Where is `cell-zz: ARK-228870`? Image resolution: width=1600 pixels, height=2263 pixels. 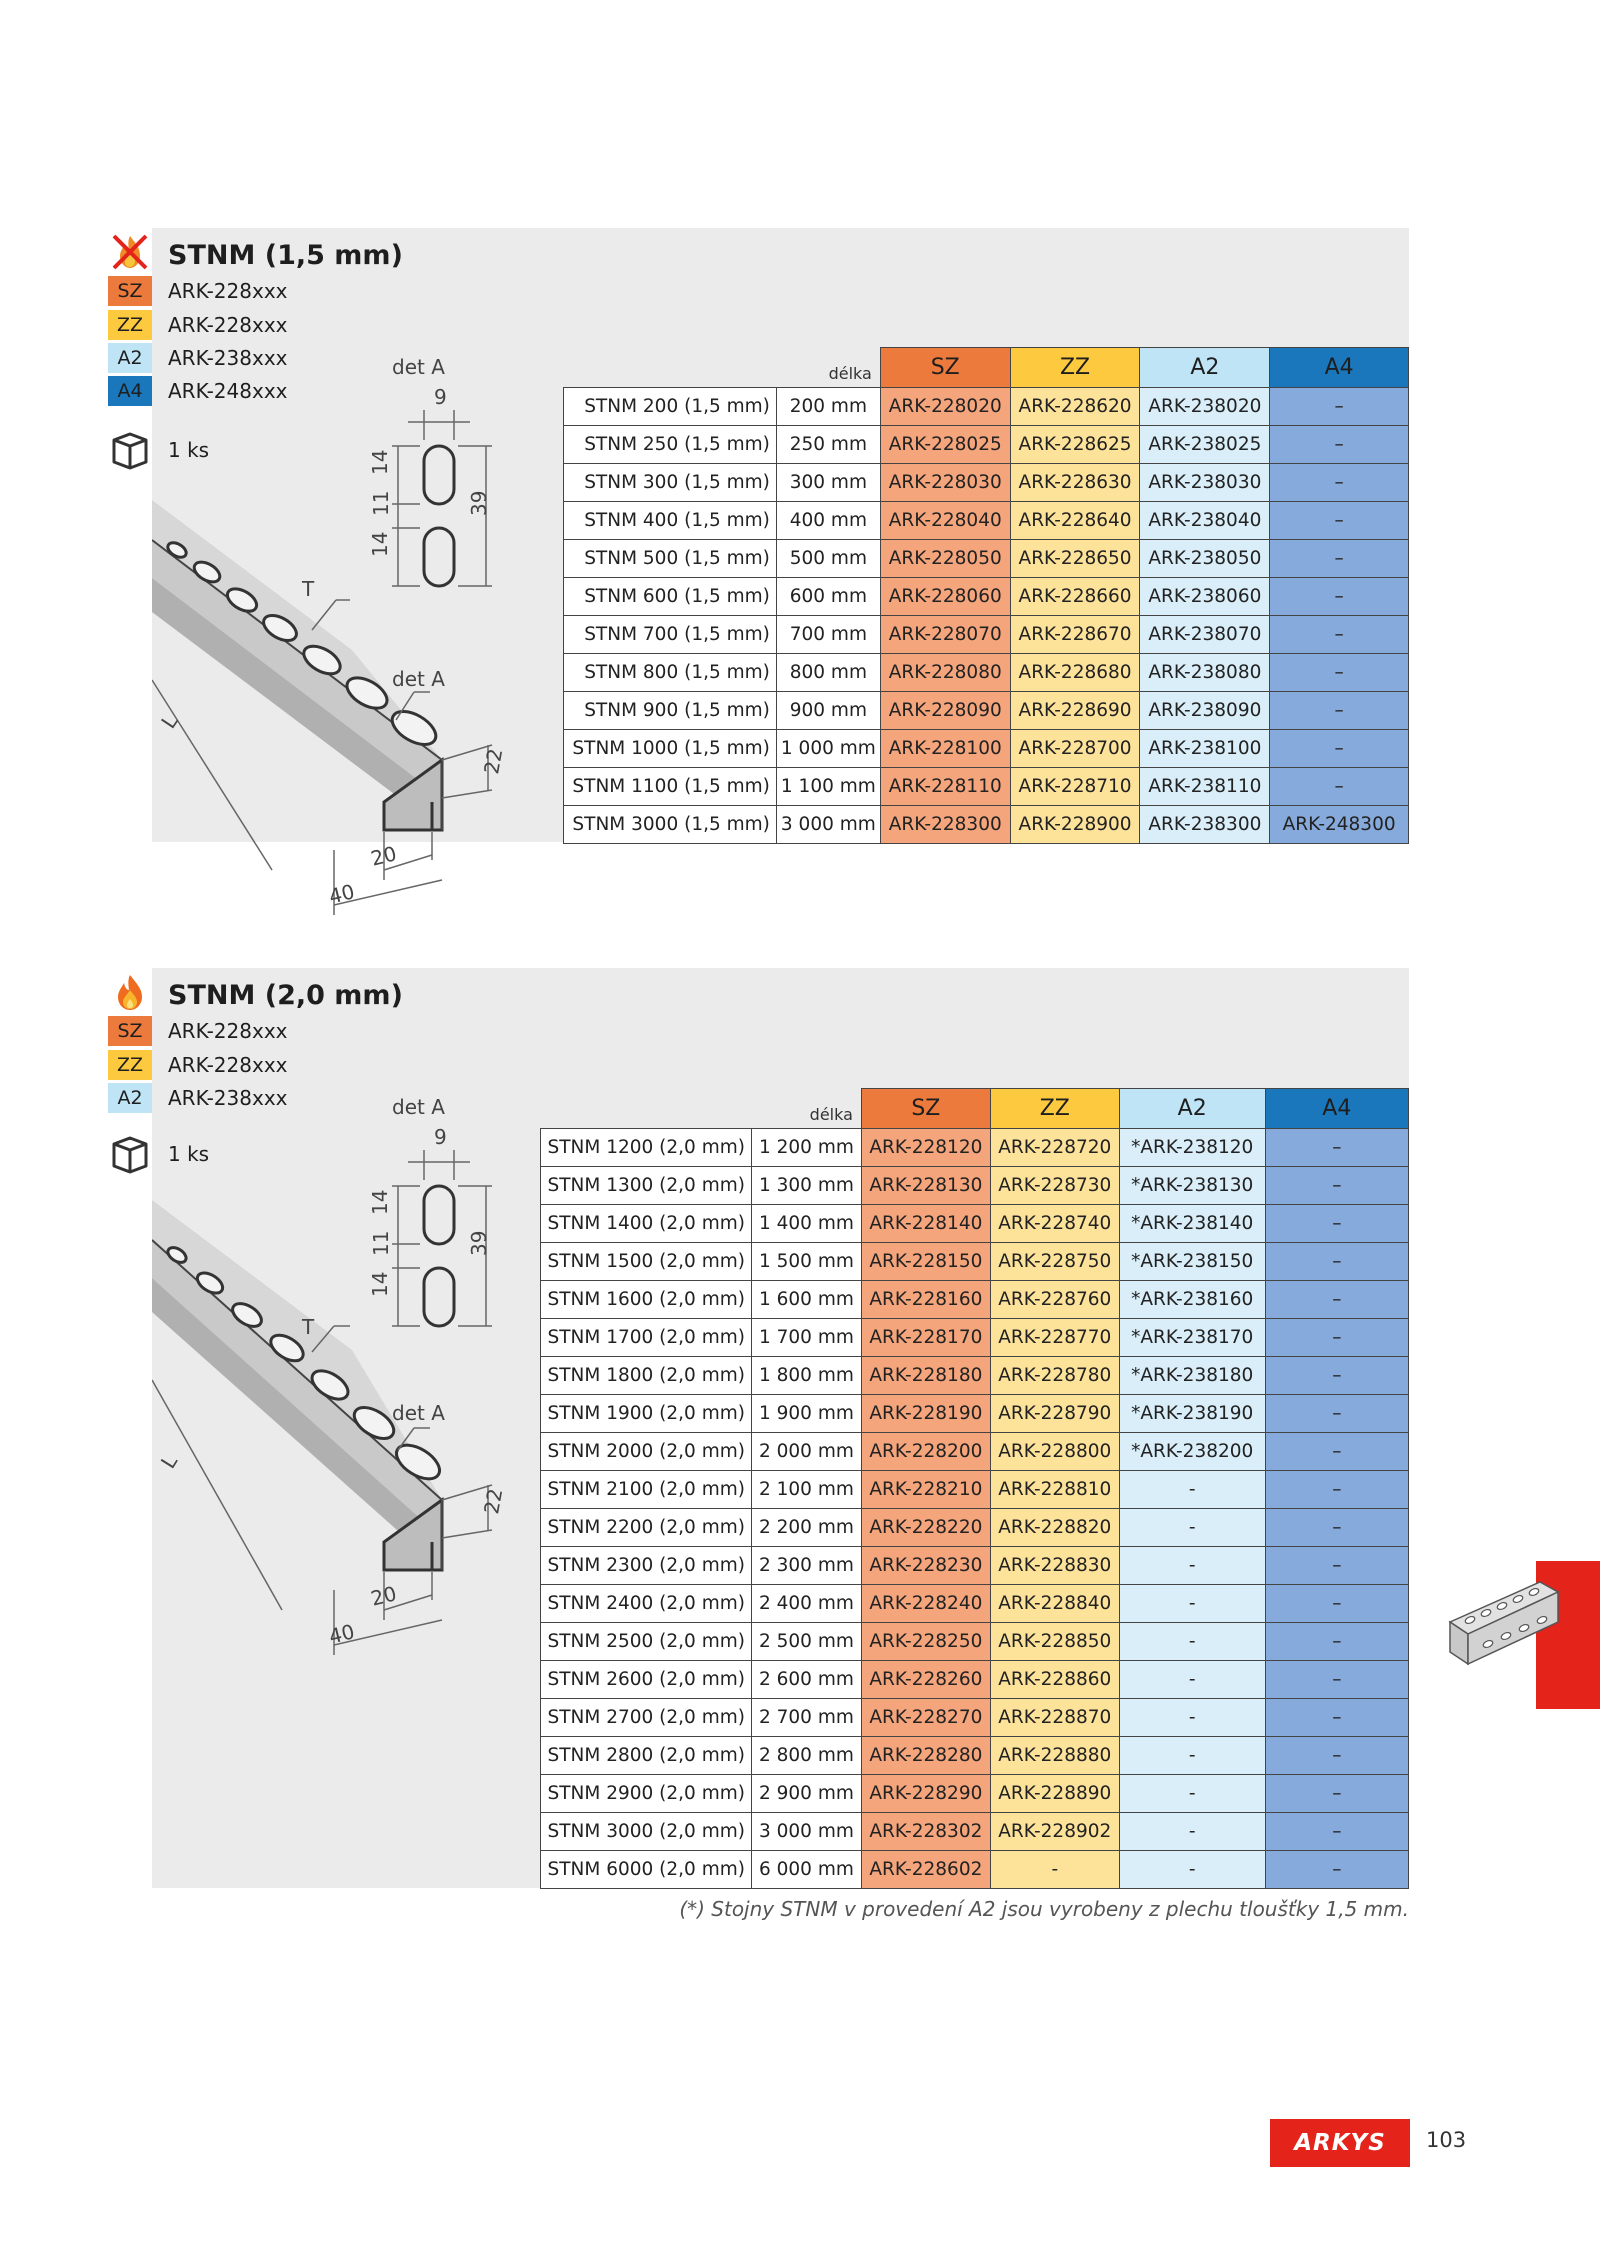
cell-zz: ARK-228870 is located at coordinates (1054, 1717).